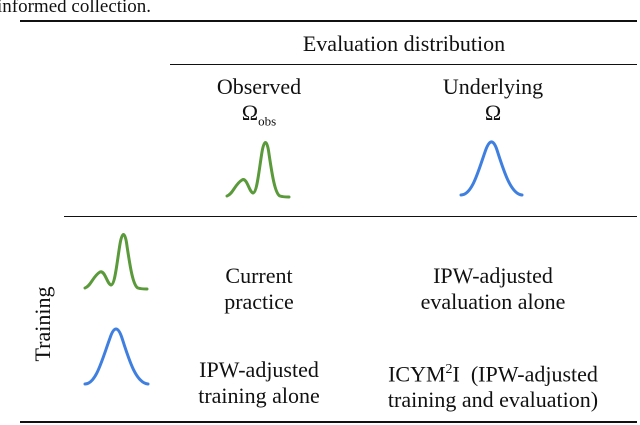  I want to click on column-observed-symbol: Ωobs, so click(259, 114).